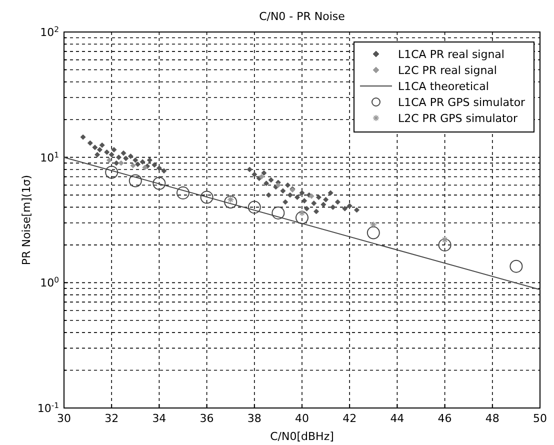 This screenshot has height=445, width=554. I want to click on y-tick-label: 10$^{2}$, so click(50, 31).